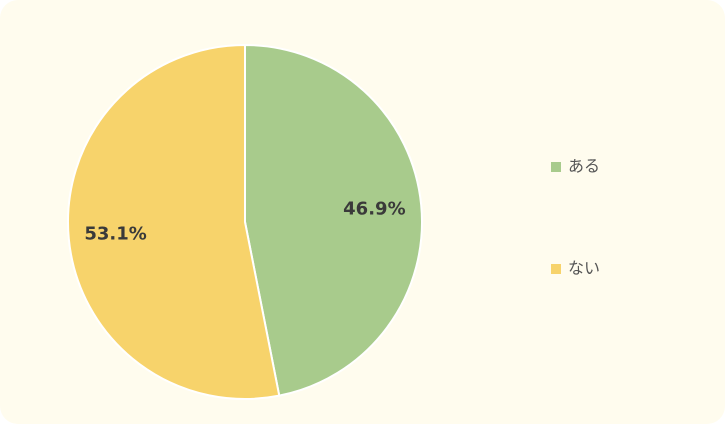  Describe the element at coordinates (374, 208) in the screenshot. I see `data-label: 46.9%` at that location.